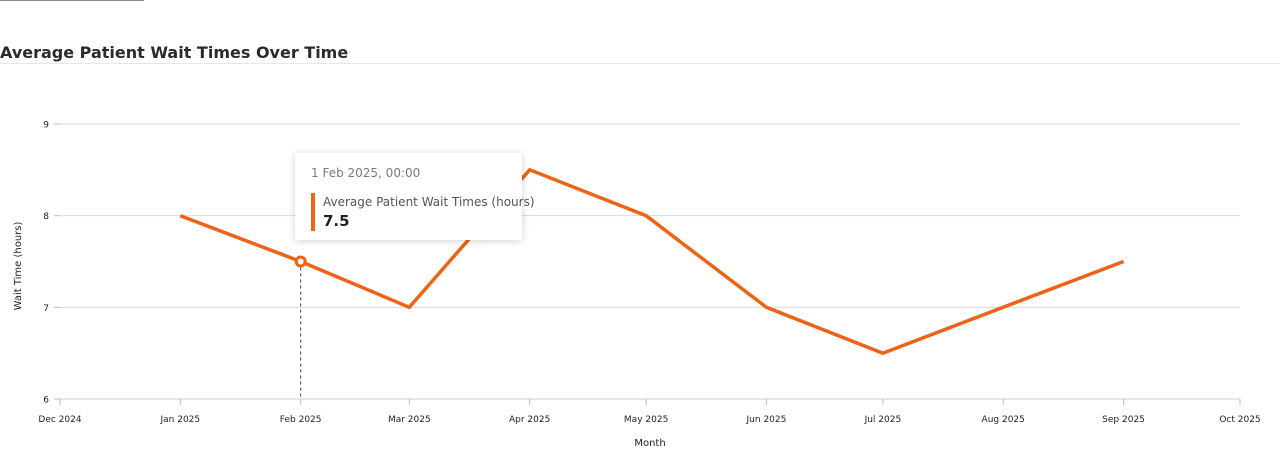 The height and width of the screenshot is (454, 1280). What do you see at coordinates (174, 52) in the screenshot?
I see `chart-title: Average Patient Wait Times Over Time` at bounding box center [174, 52].